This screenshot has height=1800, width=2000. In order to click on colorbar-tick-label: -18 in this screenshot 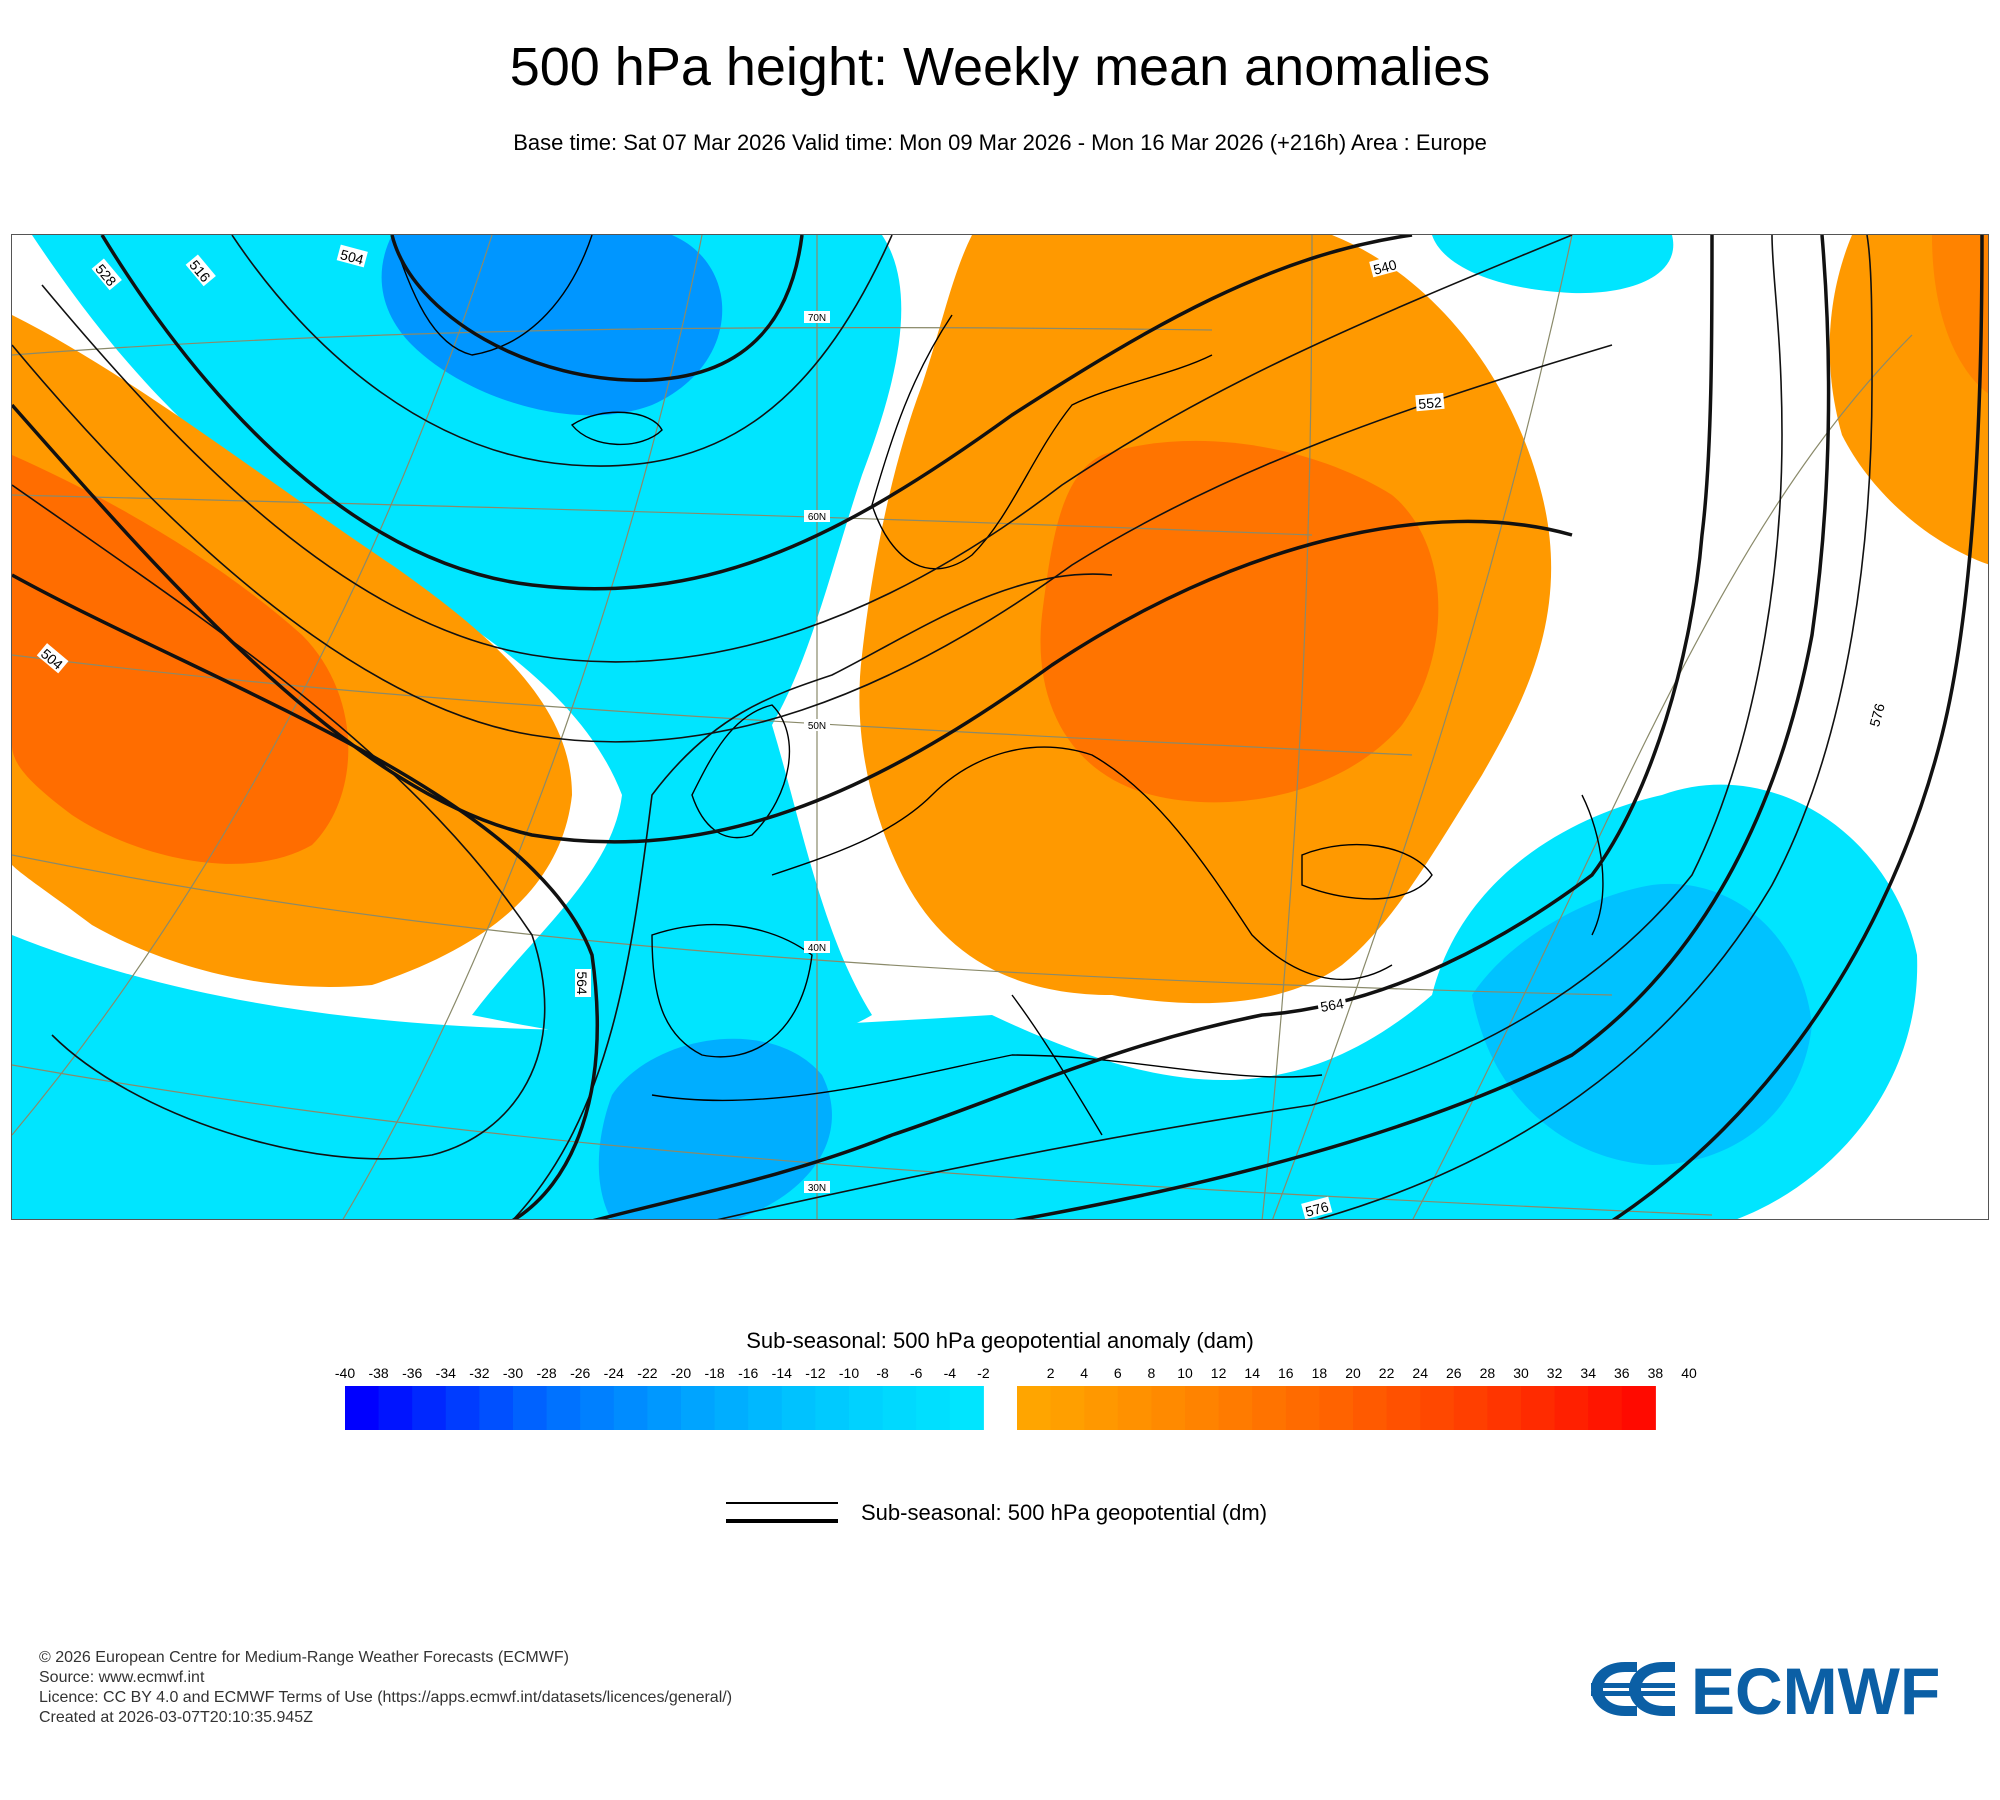, I will do `click(714, 1373)`.